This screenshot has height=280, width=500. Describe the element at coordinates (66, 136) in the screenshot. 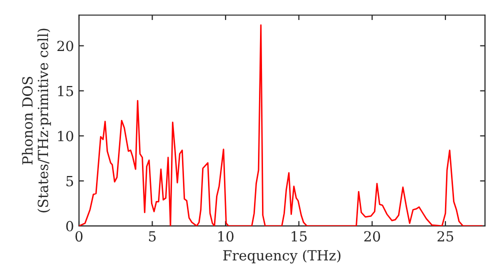

I see `y-tick-label: 10` at that location.